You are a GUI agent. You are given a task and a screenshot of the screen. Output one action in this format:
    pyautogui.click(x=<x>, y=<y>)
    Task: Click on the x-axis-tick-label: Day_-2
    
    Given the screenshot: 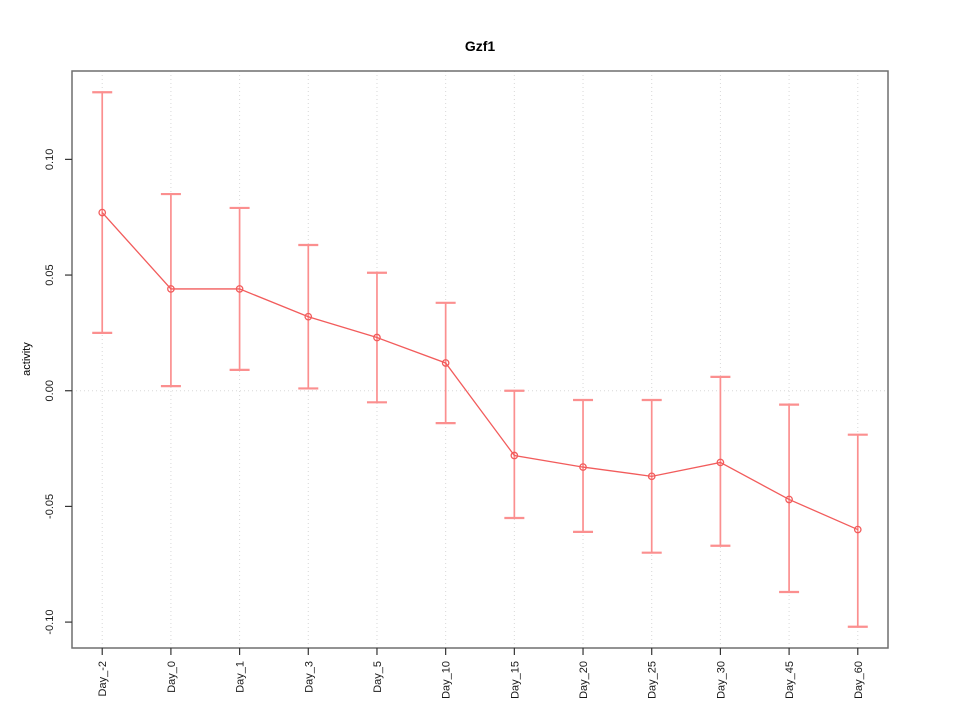 What is the action you would take?
    pyautogui.click(x=103, y=678)
    